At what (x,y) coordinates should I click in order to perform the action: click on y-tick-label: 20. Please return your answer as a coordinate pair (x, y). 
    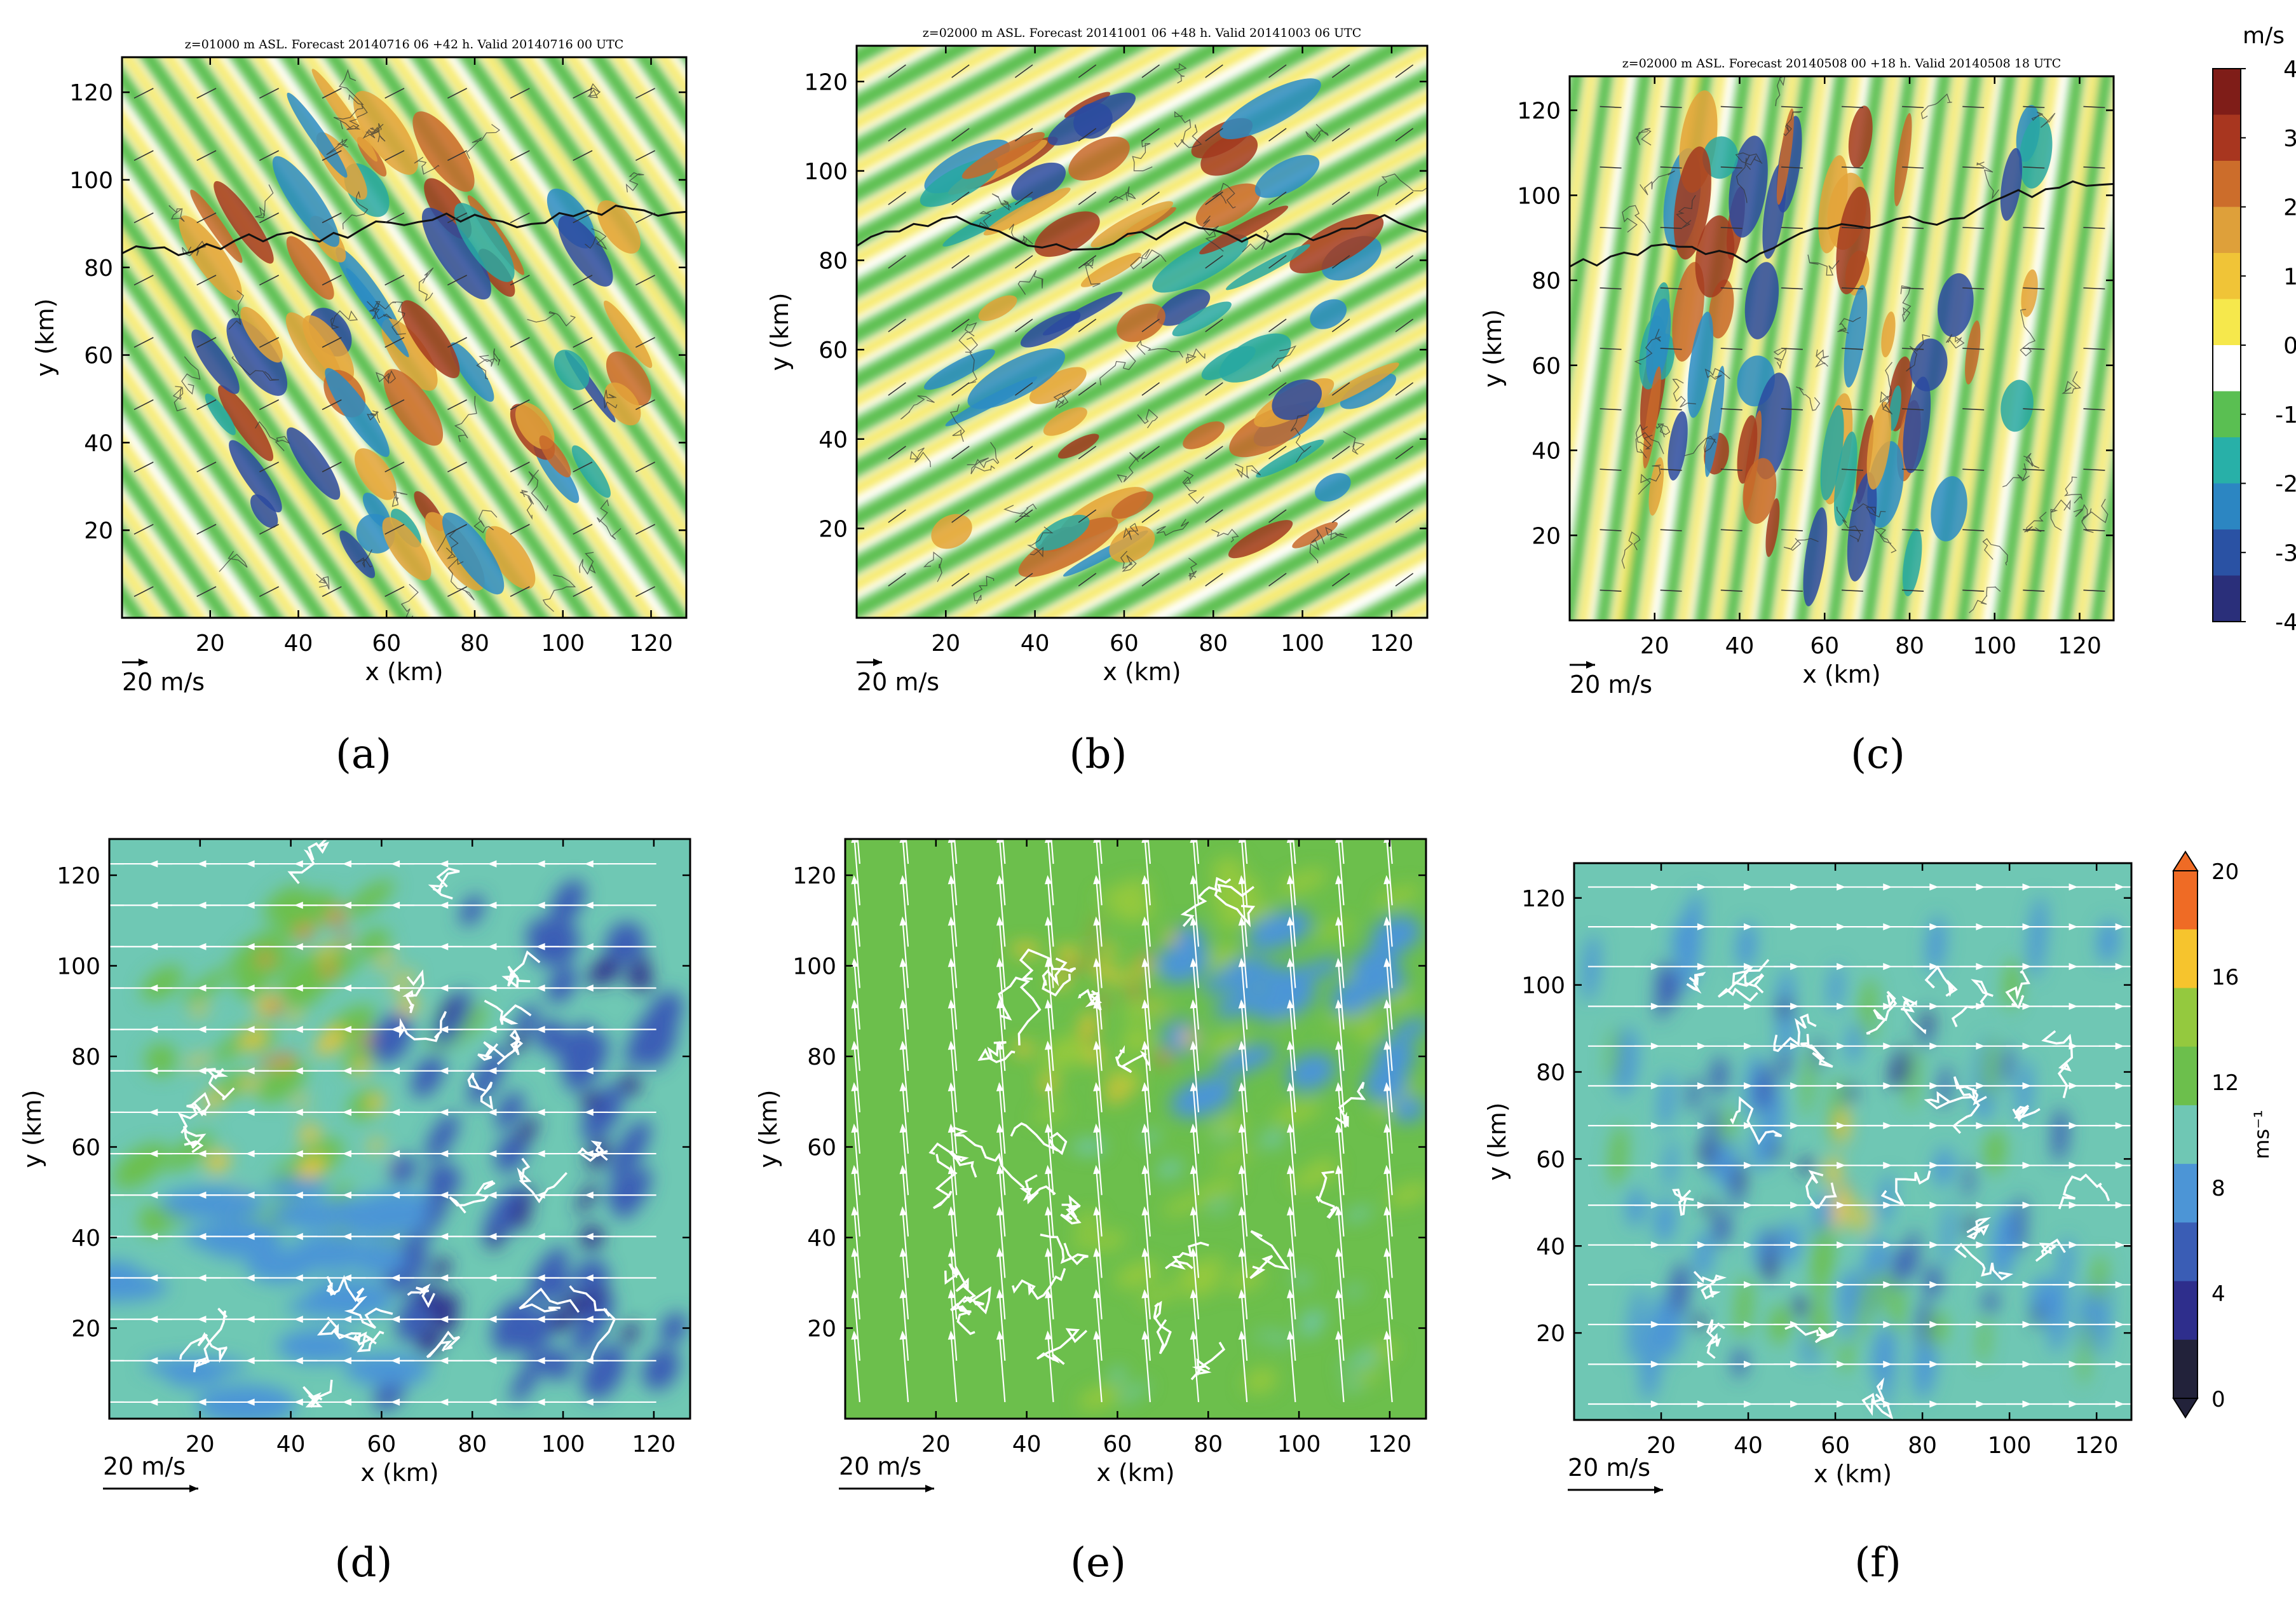
    Looking at the image, I should click on (85, 1329).